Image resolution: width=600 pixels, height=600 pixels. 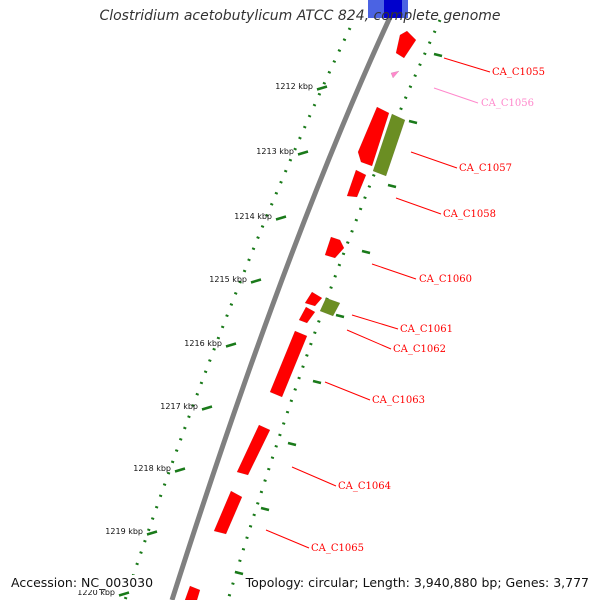 I want to click on gene-label: CA_C1065, so click(x=337, y=548).